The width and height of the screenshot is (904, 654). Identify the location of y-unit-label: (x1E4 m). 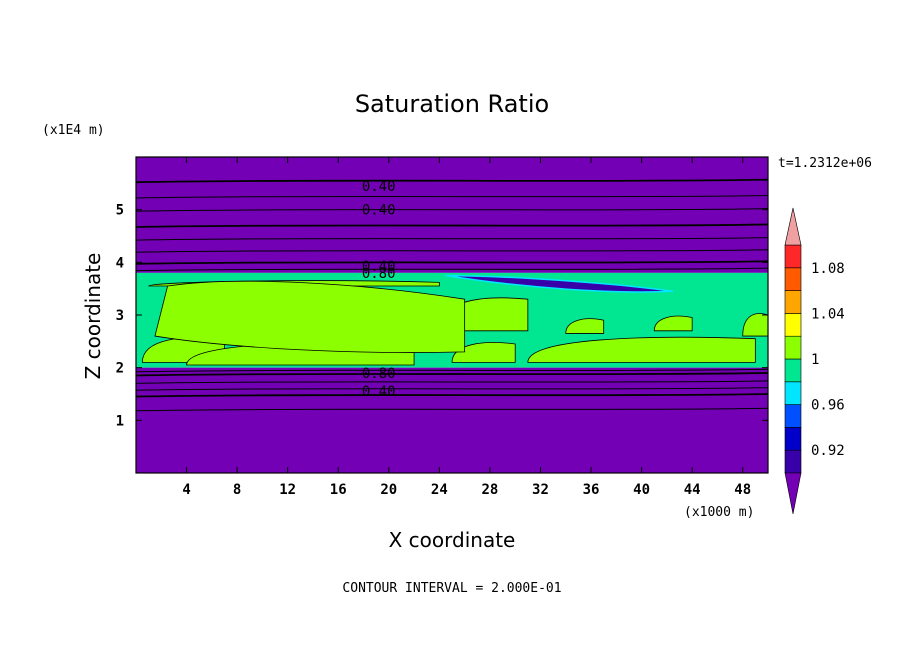
(73, 130).